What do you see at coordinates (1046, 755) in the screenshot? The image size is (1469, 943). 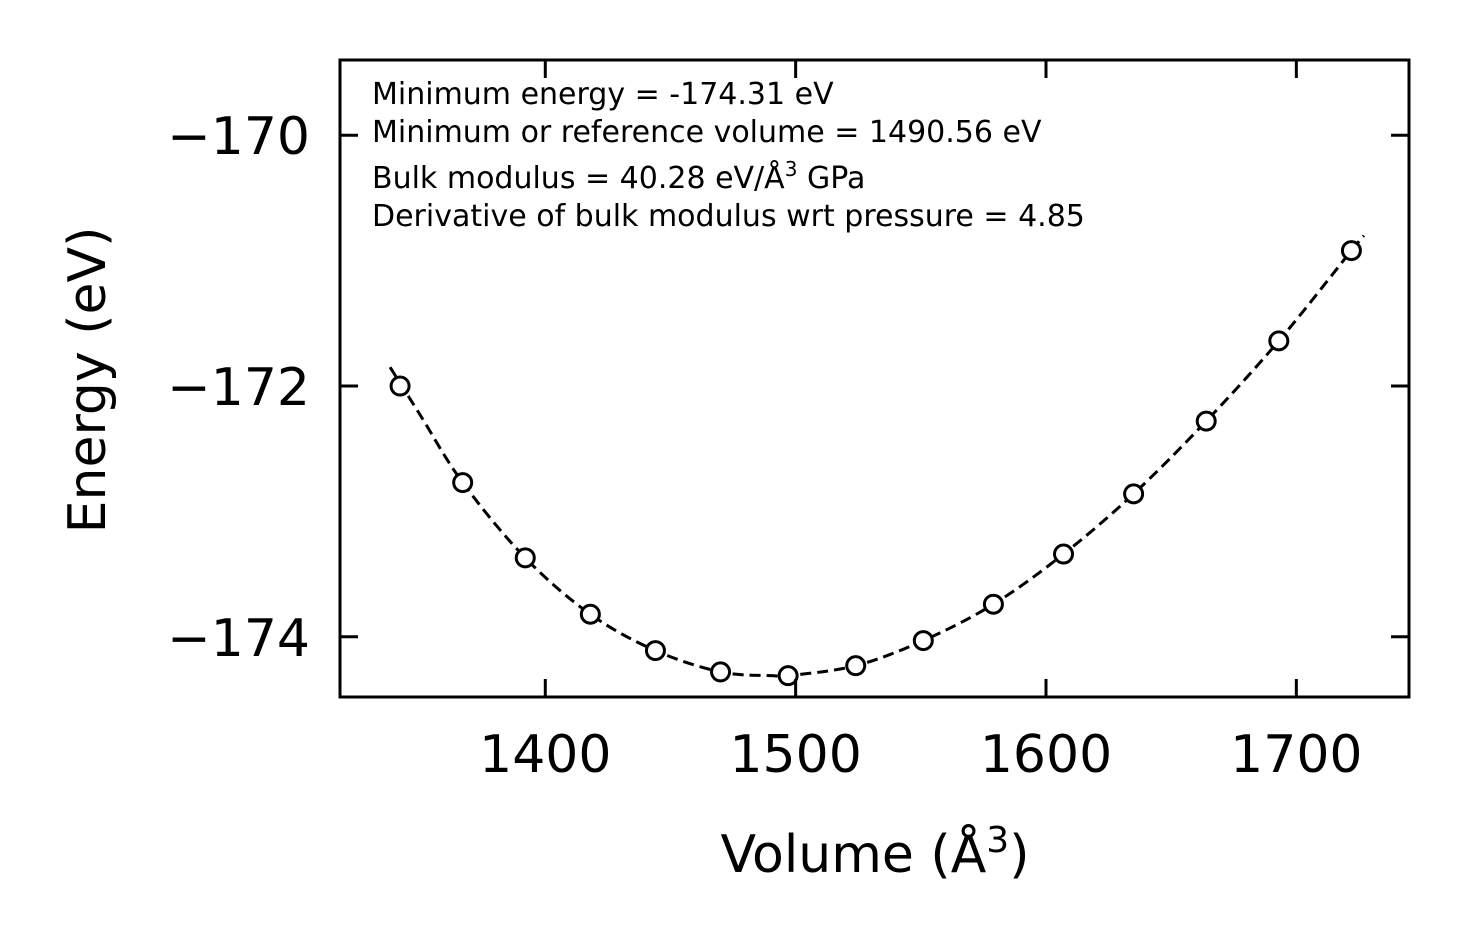 I see `x-tick-label: 1600` at bounding box center [1046, 755].